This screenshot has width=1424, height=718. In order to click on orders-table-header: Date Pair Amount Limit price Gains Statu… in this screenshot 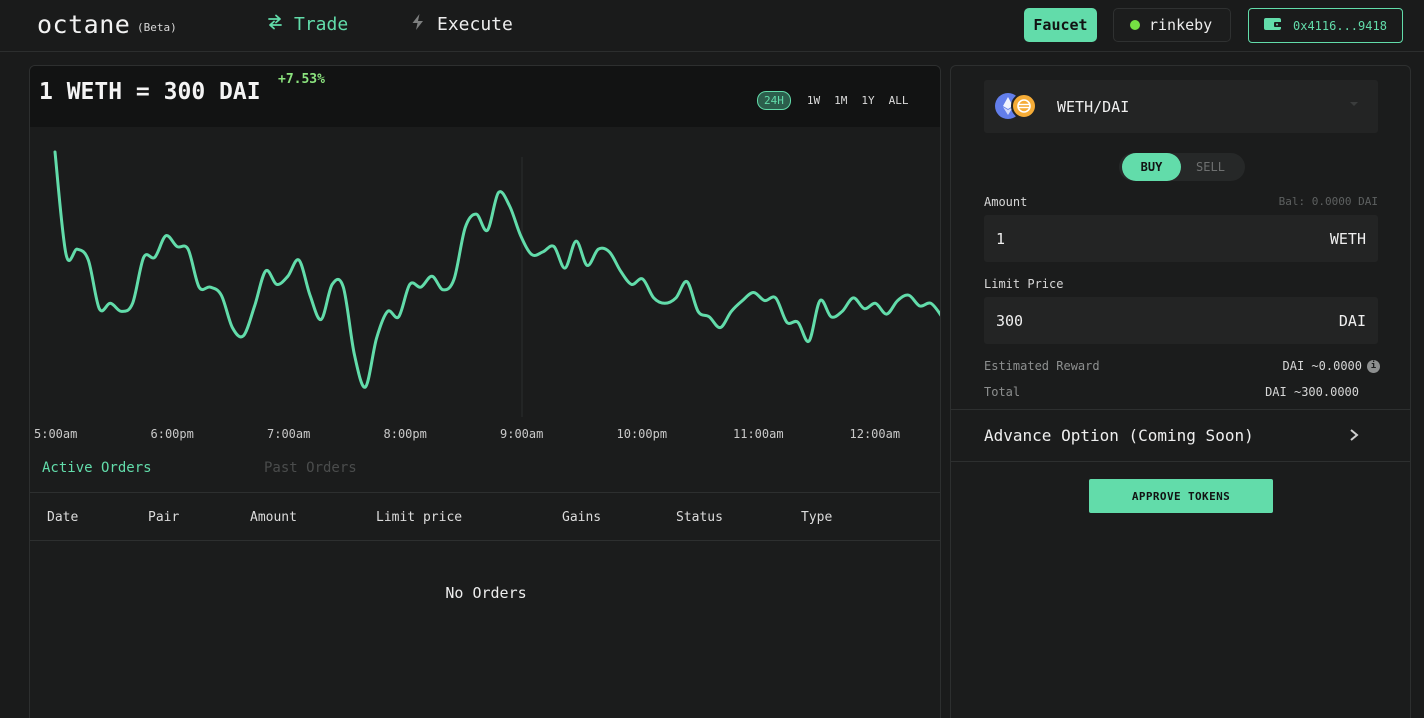, I will do `click(485, 516)`.